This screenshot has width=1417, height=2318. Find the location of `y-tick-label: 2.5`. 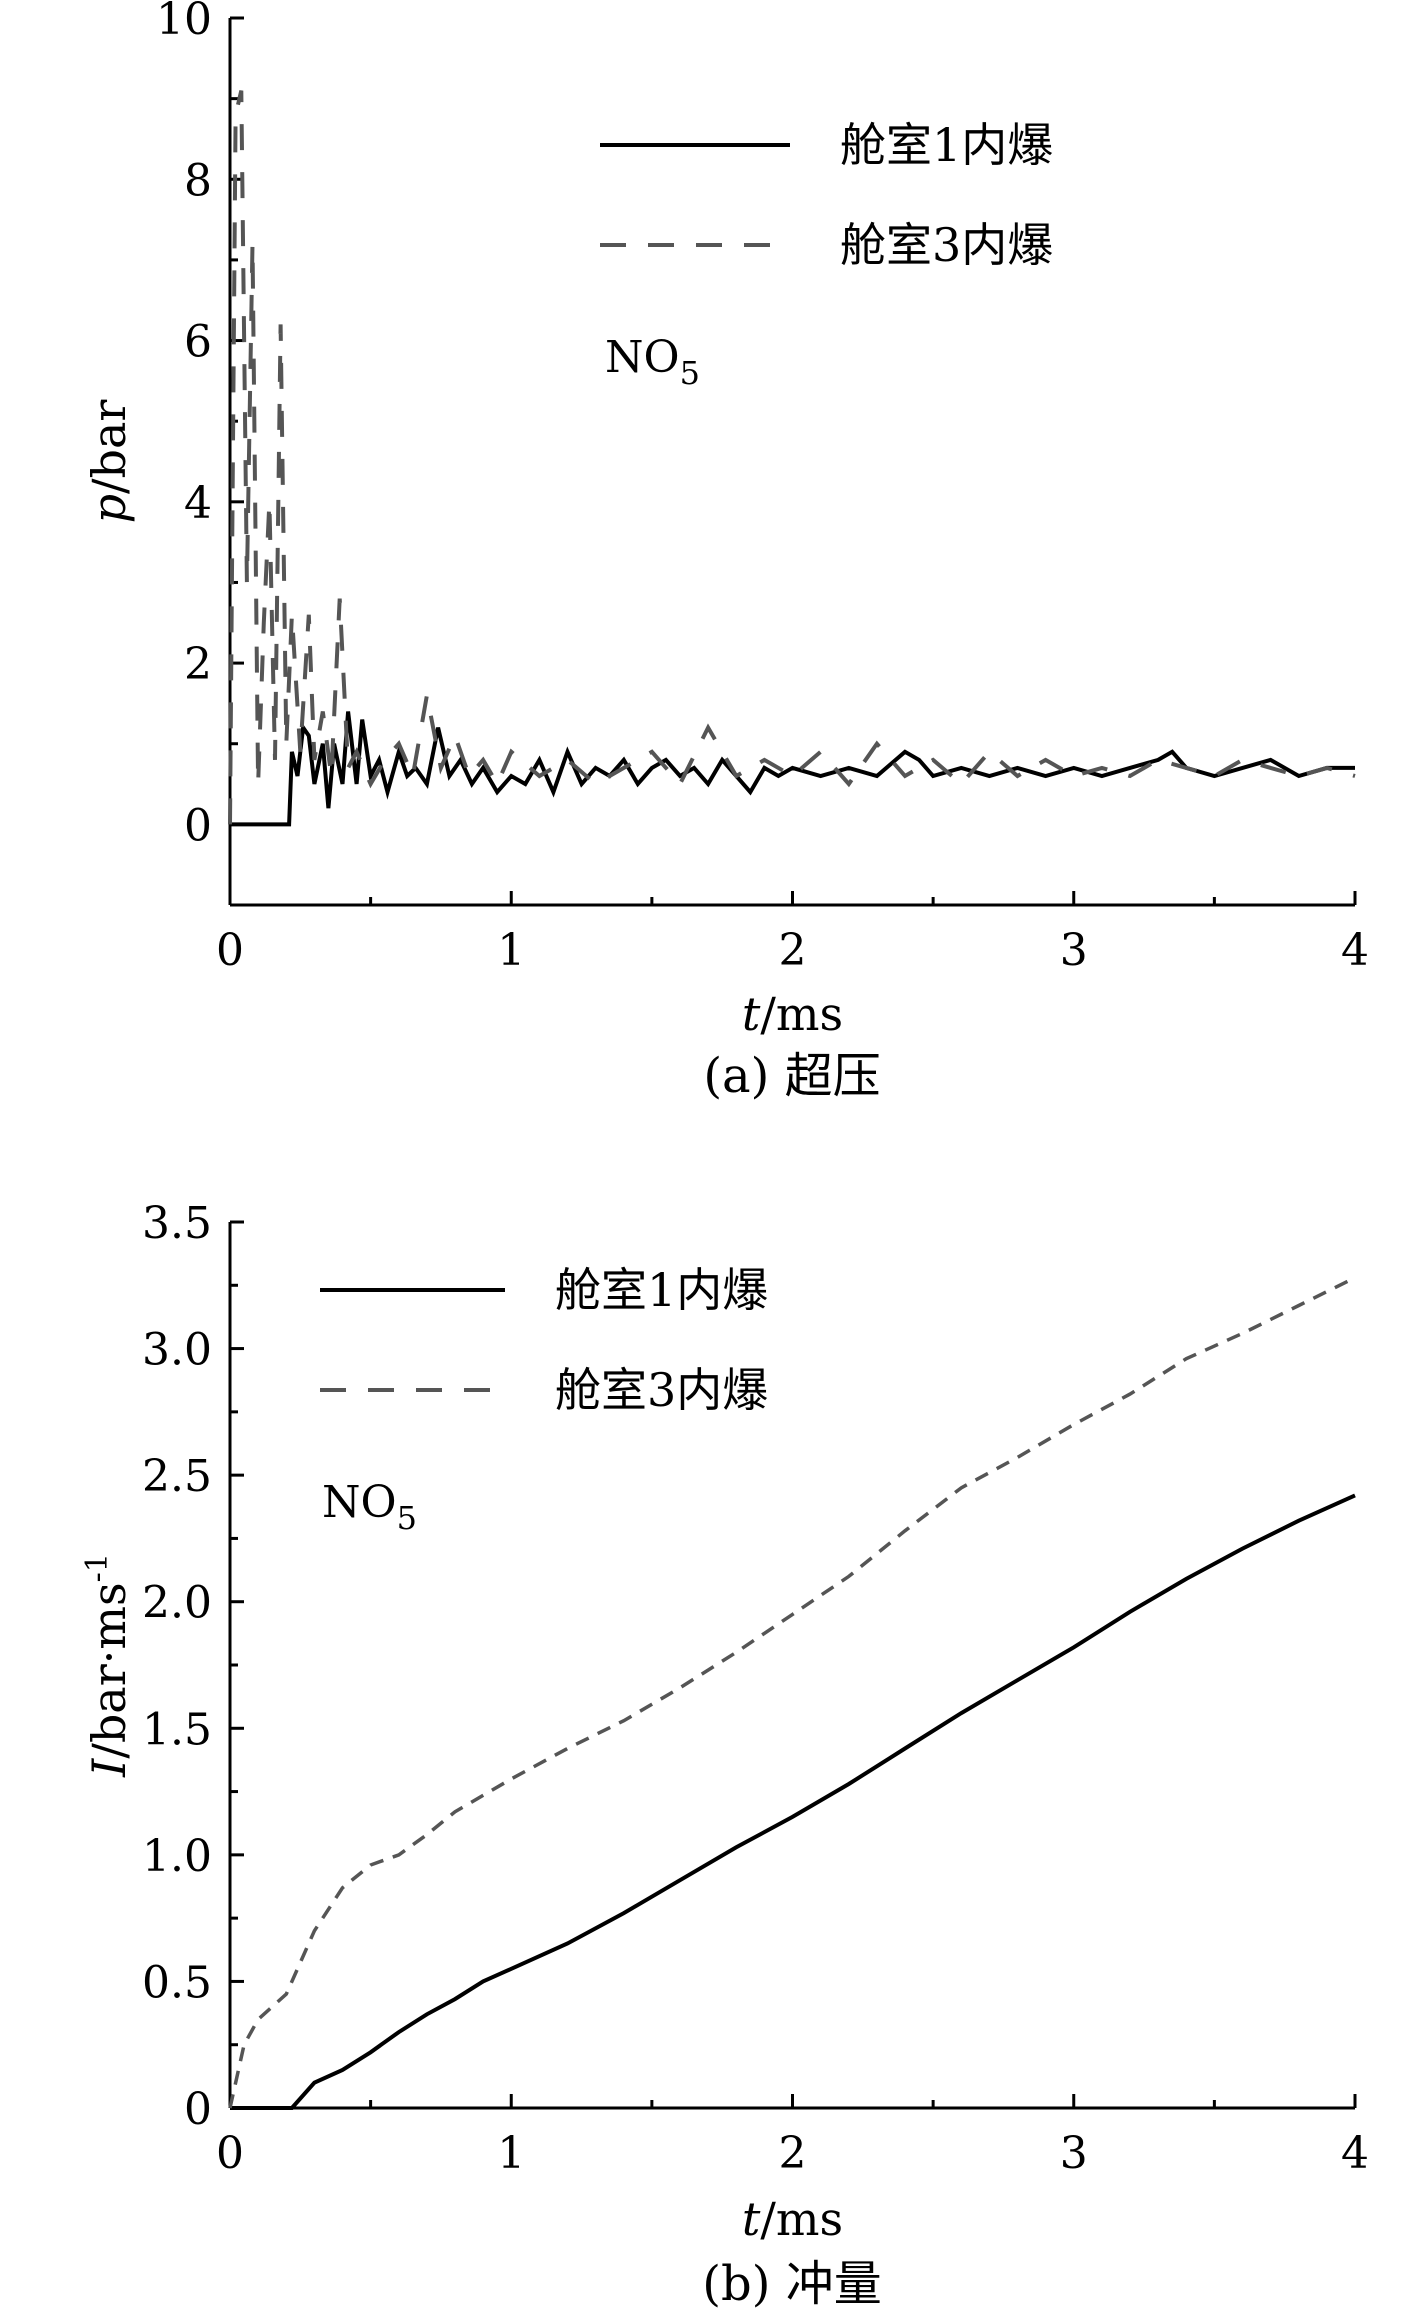

y-tick-label: 2.5 is located at coordinates (177, 1476).